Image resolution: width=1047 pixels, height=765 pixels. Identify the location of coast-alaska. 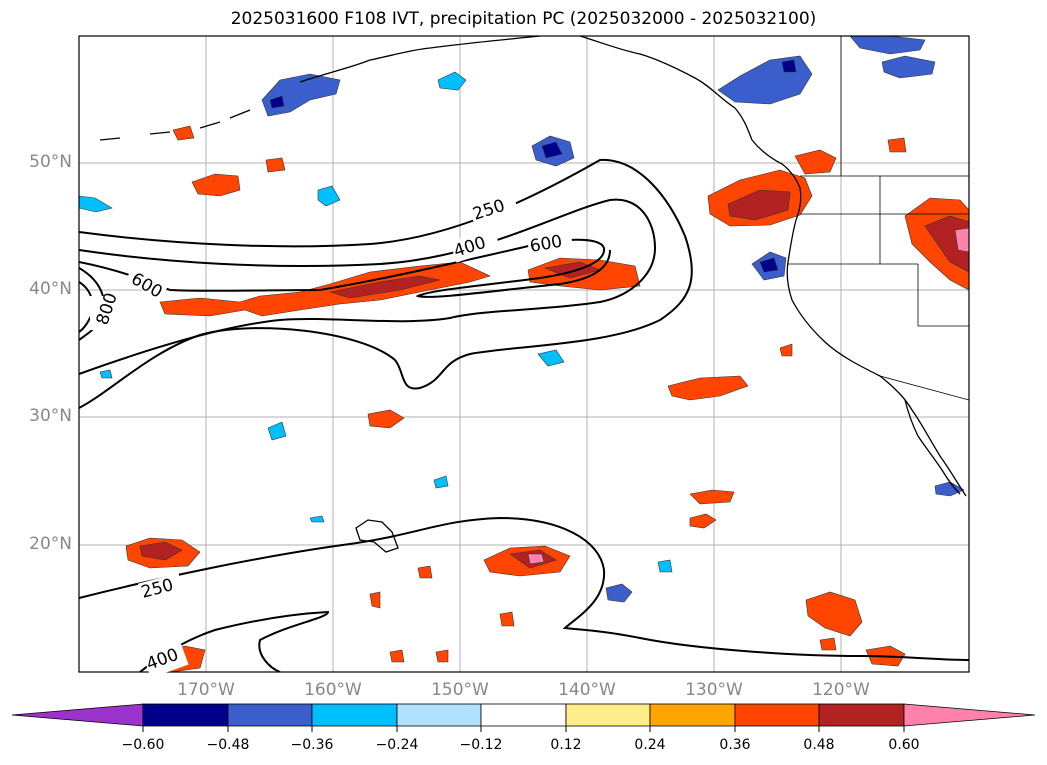
(526, 88).